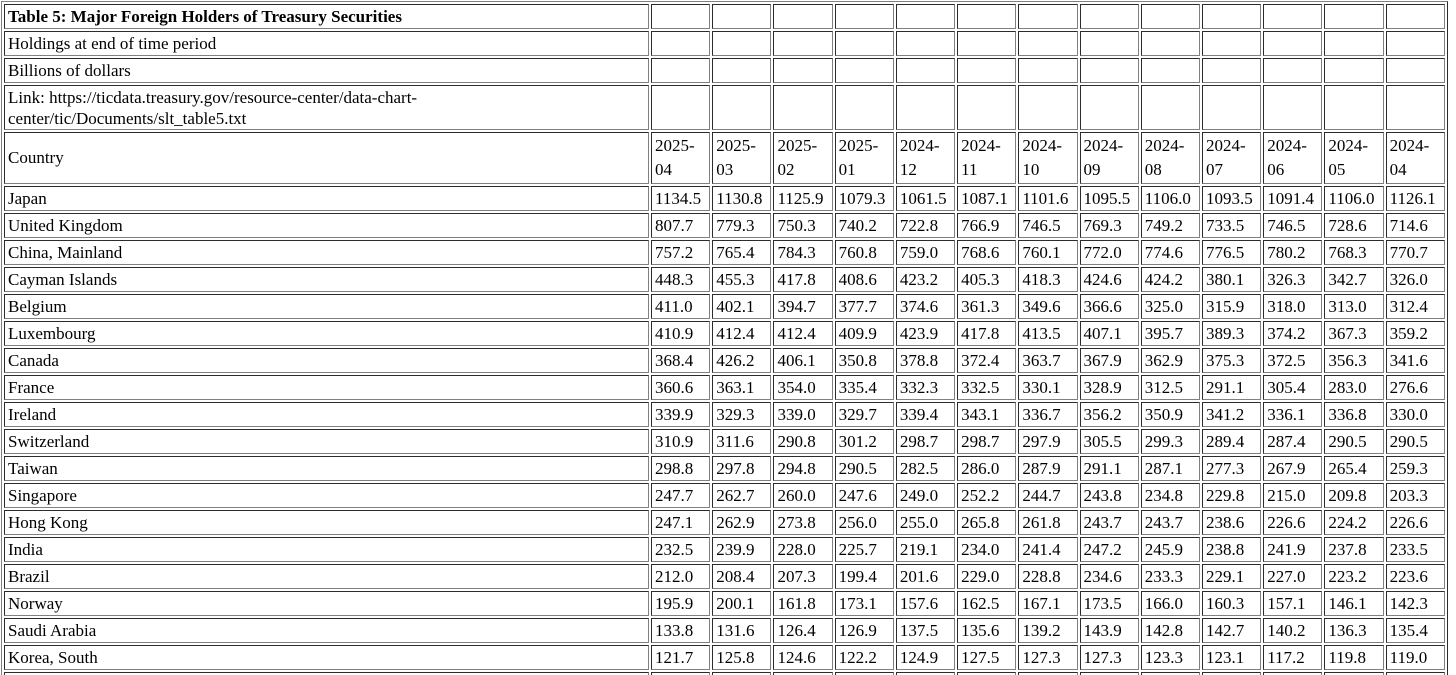  Describe the element at coordinates (1109, 468) in the screenshot. I see `value-cell: 291.1` at that location.